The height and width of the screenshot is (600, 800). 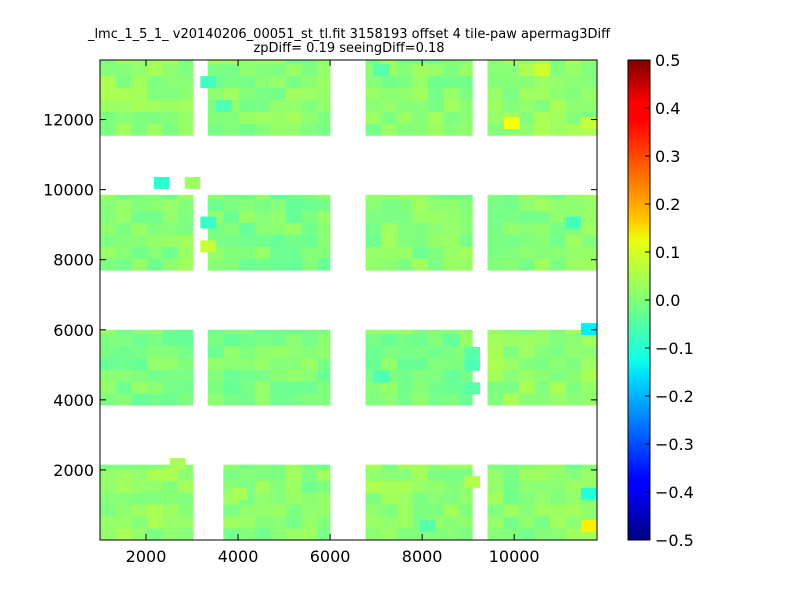 What do you see at coordinates (674, 396) in the screenshot?
I see `colorbar-tick-label: −0.2` at bounding box center [674, 396].